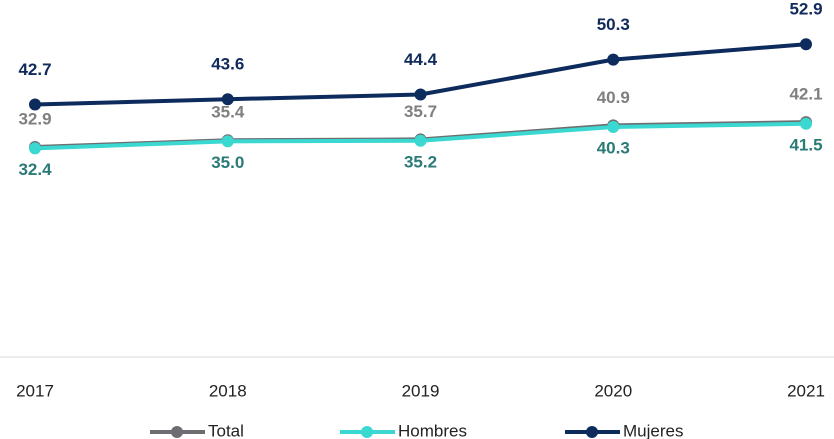 The height and width of the screenshot is (439, 834). I want to click on data-label: 42.1, so click(805, 94).